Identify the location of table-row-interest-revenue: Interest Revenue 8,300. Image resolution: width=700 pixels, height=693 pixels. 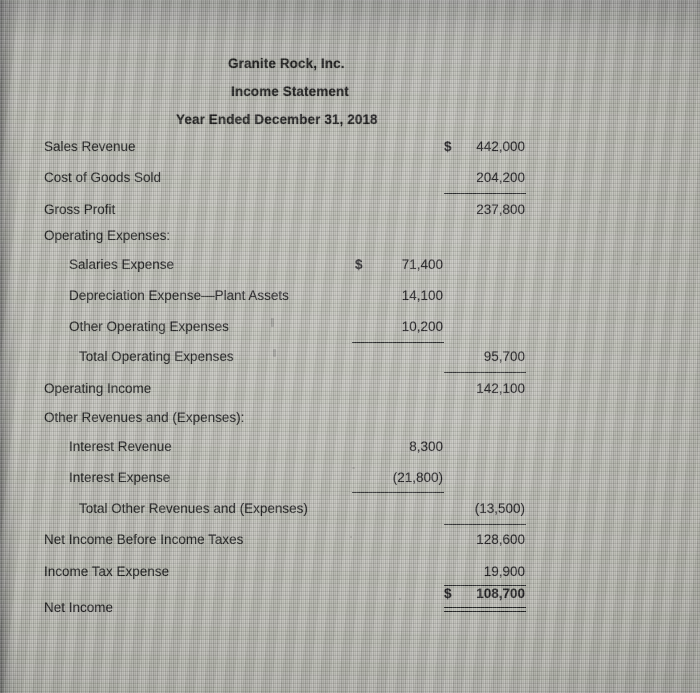
(350, 450).